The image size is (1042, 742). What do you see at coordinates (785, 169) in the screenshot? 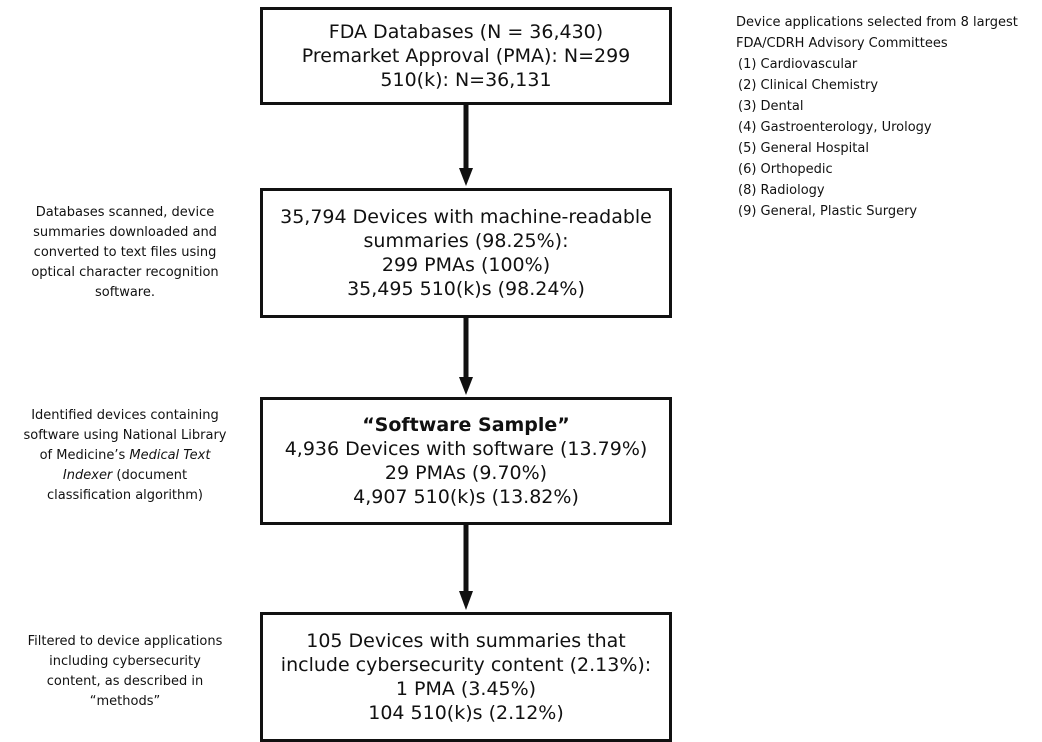
I see `committee-item: (6) Orthopedic` at bounding box center [785, 169].